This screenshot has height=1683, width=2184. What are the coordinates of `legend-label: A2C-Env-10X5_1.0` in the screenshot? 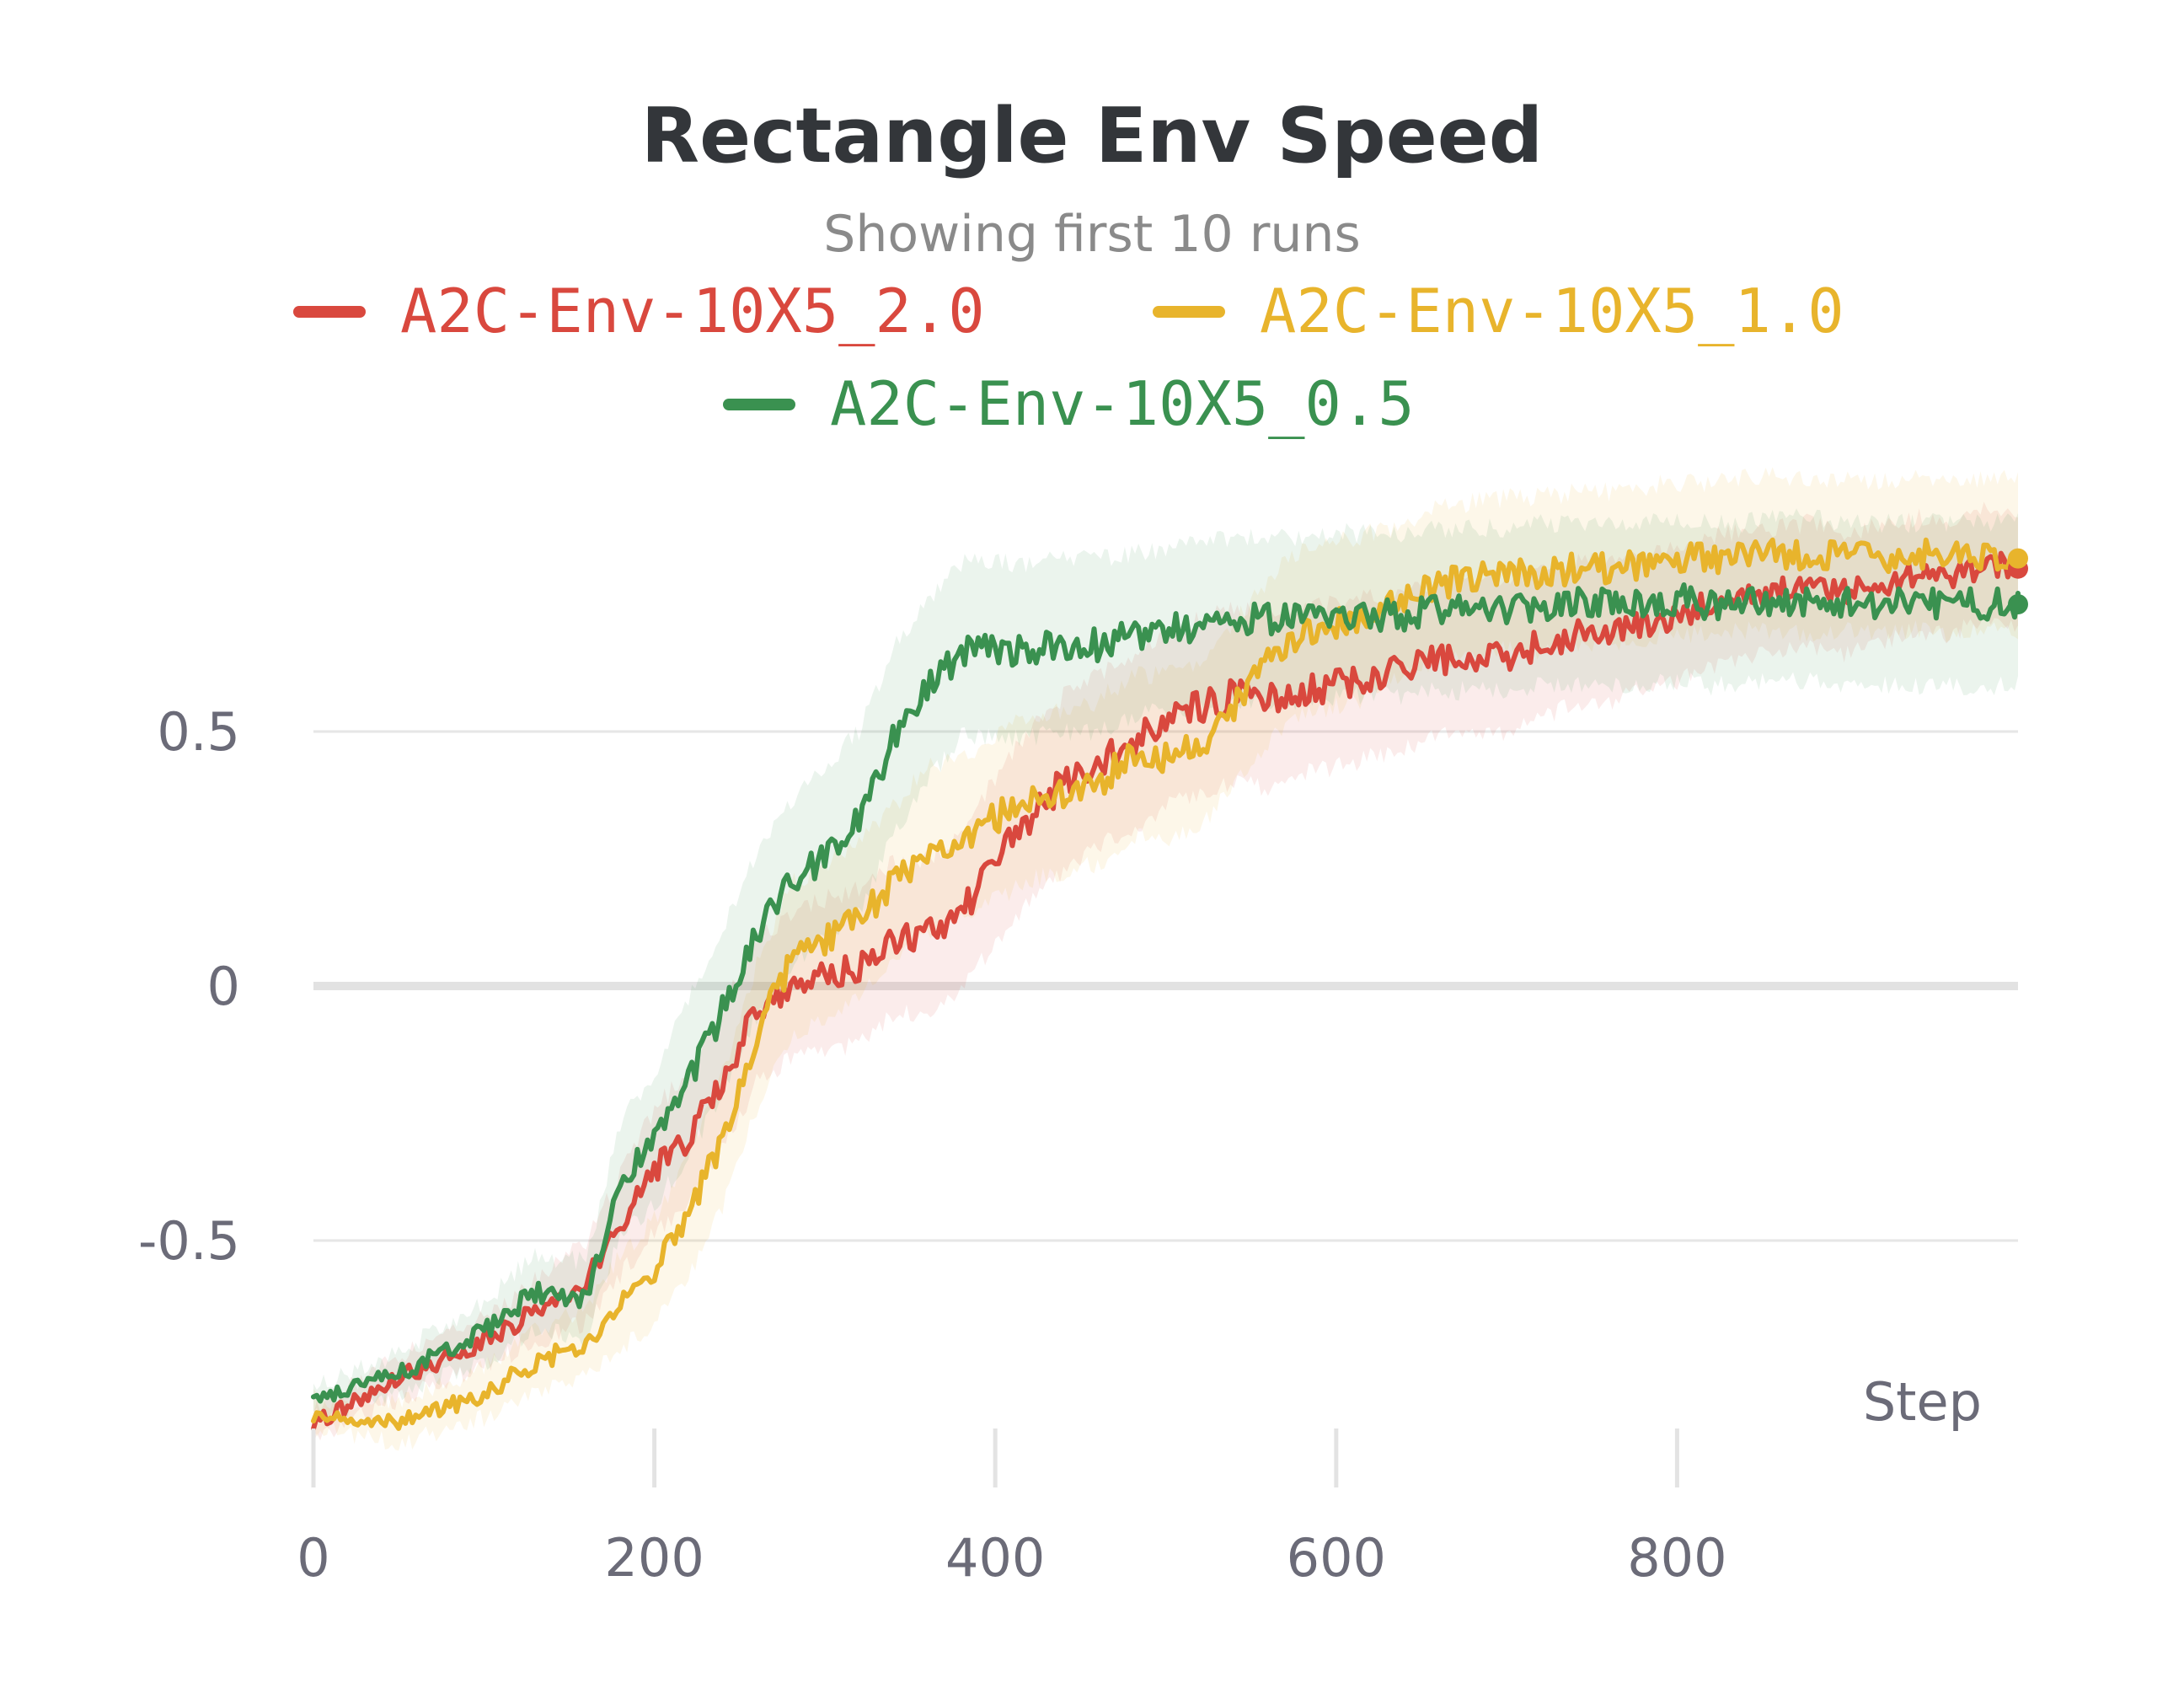 It's located at (1552, 311).